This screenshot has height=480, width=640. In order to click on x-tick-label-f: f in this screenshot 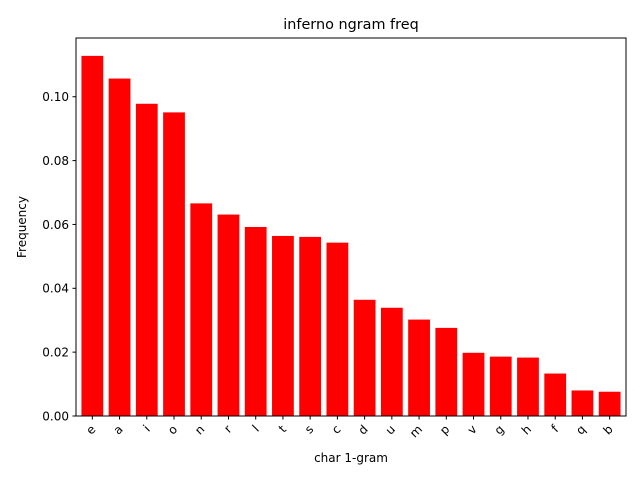, I will do `click(554, 428)`.